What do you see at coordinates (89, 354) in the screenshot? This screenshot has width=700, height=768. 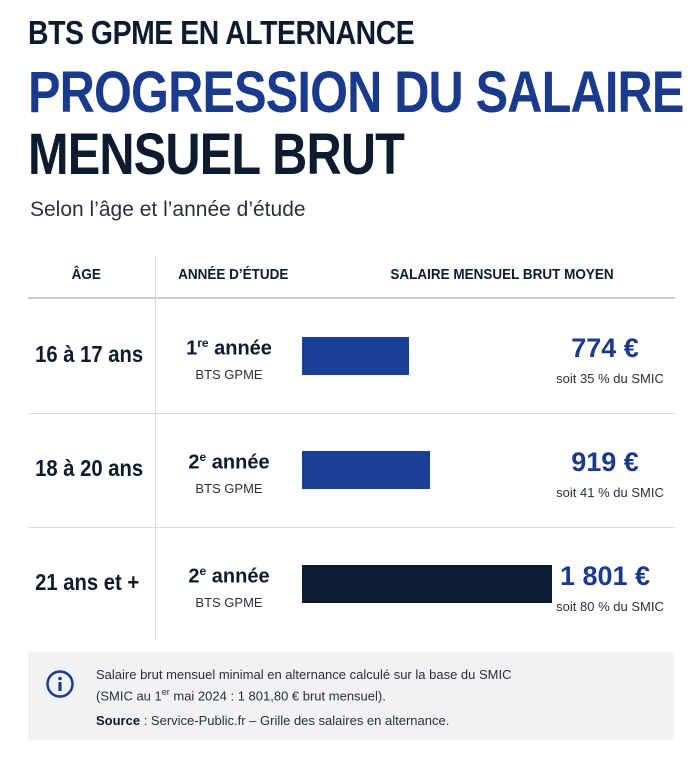 I see `age-label: 16 à 17 ans` at bounding box center [89, 354].